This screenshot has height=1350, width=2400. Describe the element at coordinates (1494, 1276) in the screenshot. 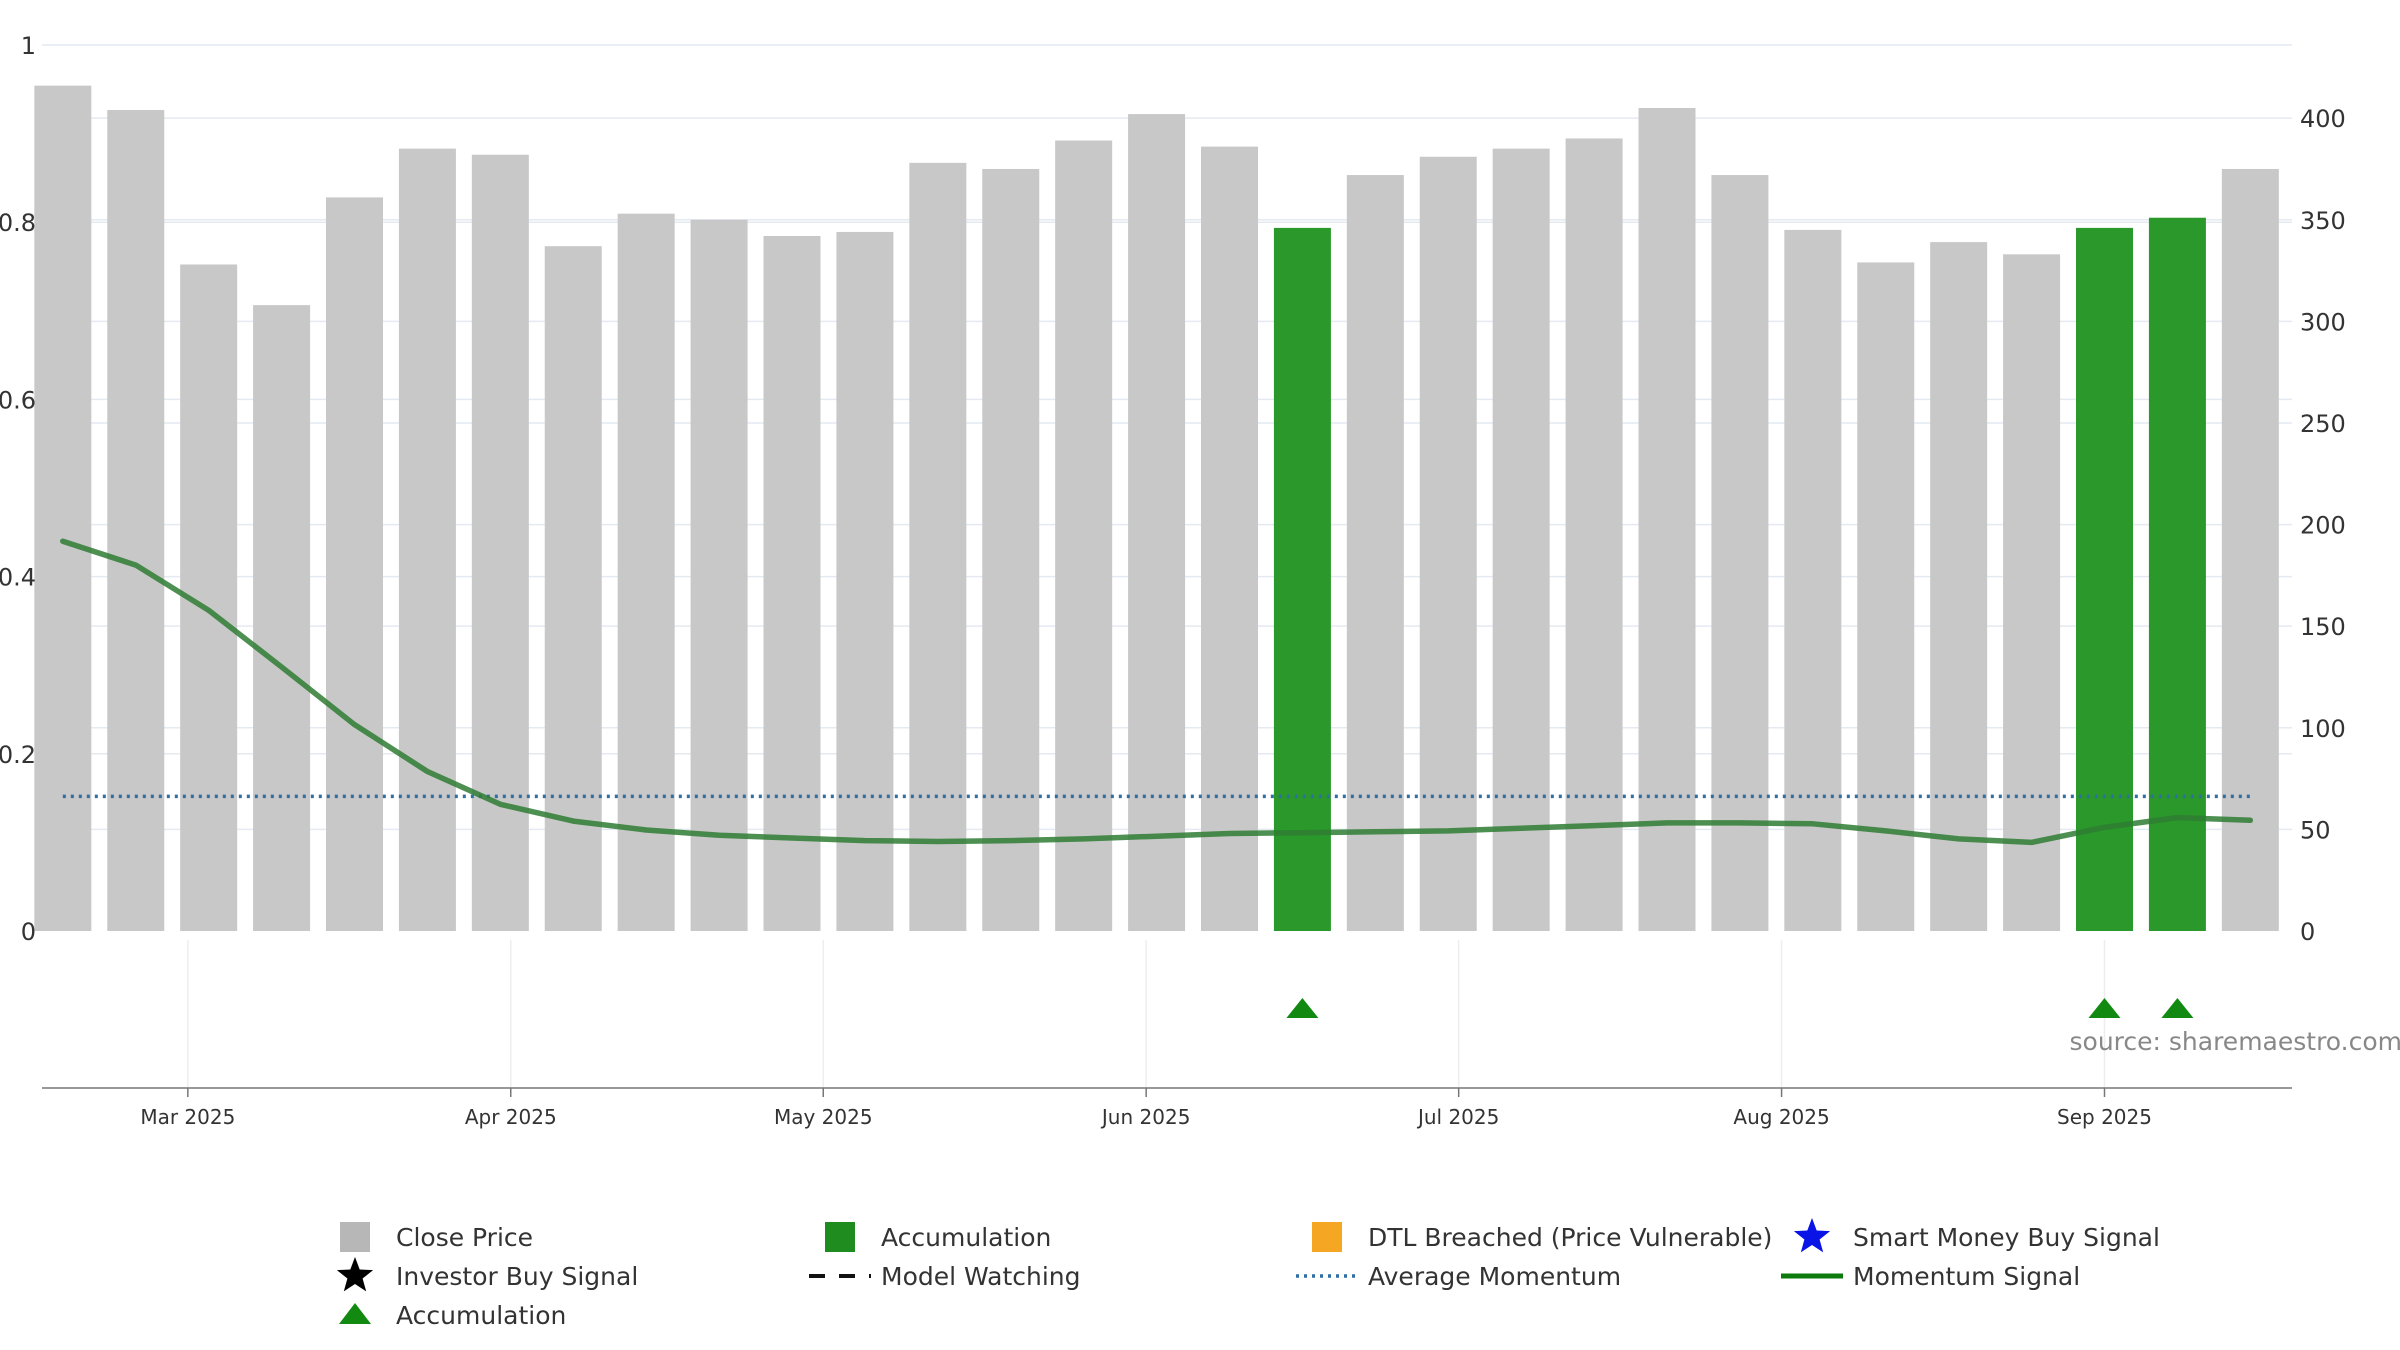

I see `legend-label: Average Momentum` at that location.